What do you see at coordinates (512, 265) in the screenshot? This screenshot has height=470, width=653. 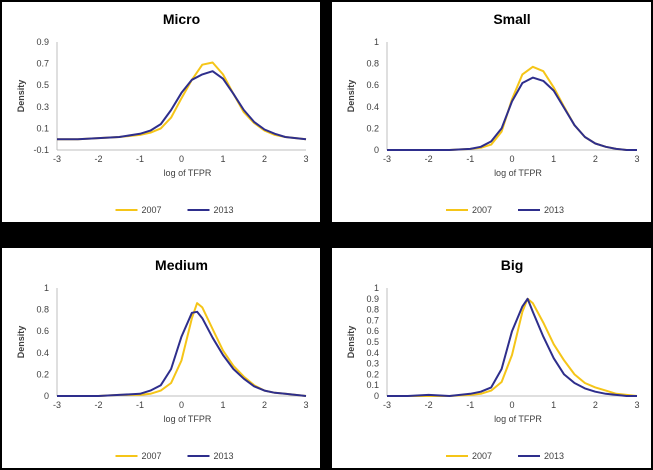 I see `chart-title: Big` at bounding box center [512, 265].